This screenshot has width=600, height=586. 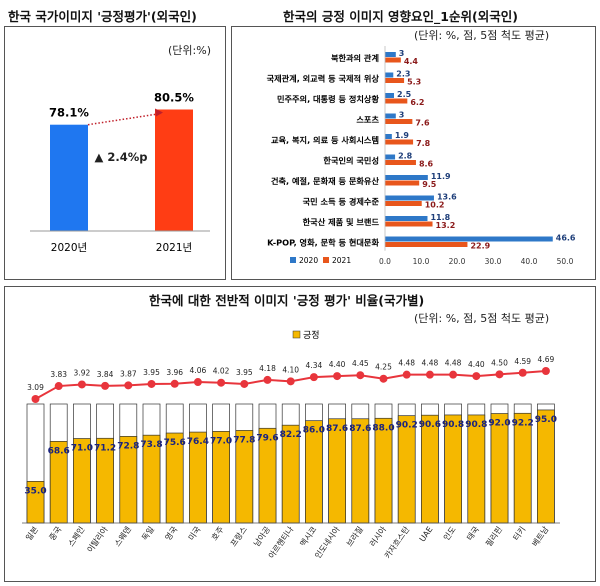 What do you see at coordinates (198, 370) in the screenshot?
I see `chart3-score-label: 4.06` at bounding box center [198, 370].